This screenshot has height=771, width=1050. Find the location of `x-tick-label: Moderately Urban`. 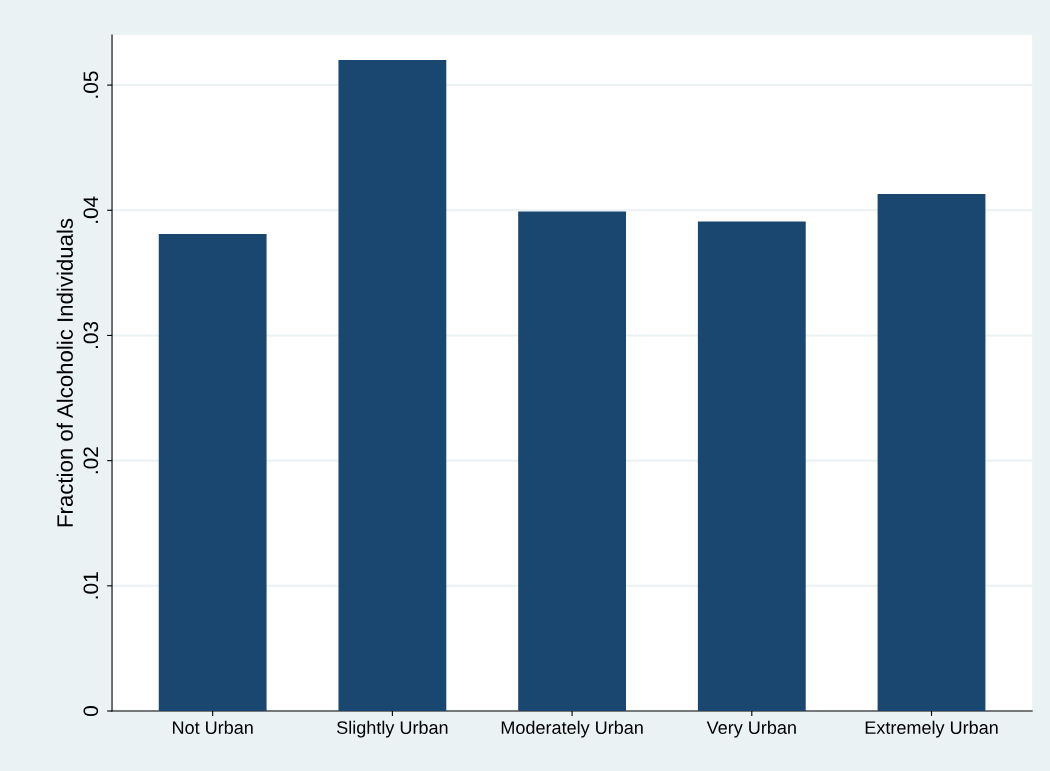

x-tick-label: Moderately Urban is located at coordinates (572, 729).